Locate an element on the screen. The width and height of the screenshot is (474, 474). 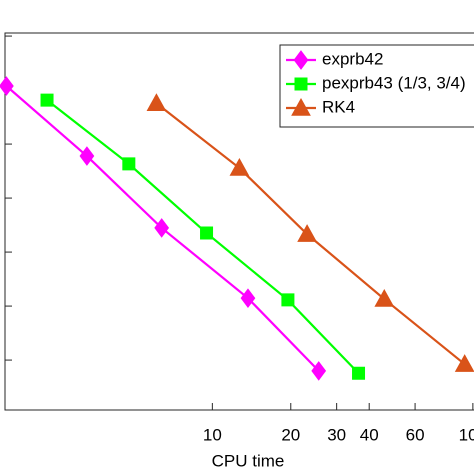
x-tick-label: 40 is located at coordinates (369, 434).